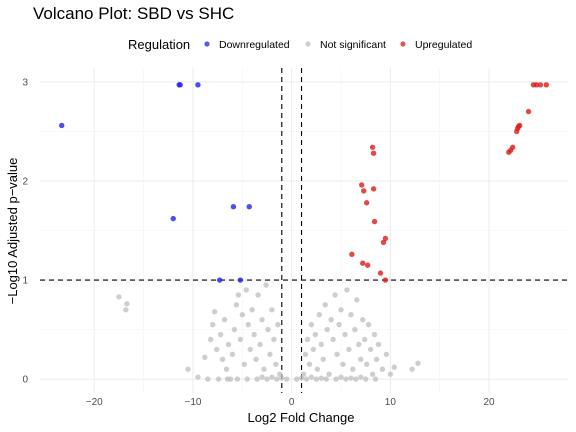 This screenshot has width=576, height=432. Describe the element at coordinates (403, 44) in the screenshot. I see `legend-key-upregulated` at that location.